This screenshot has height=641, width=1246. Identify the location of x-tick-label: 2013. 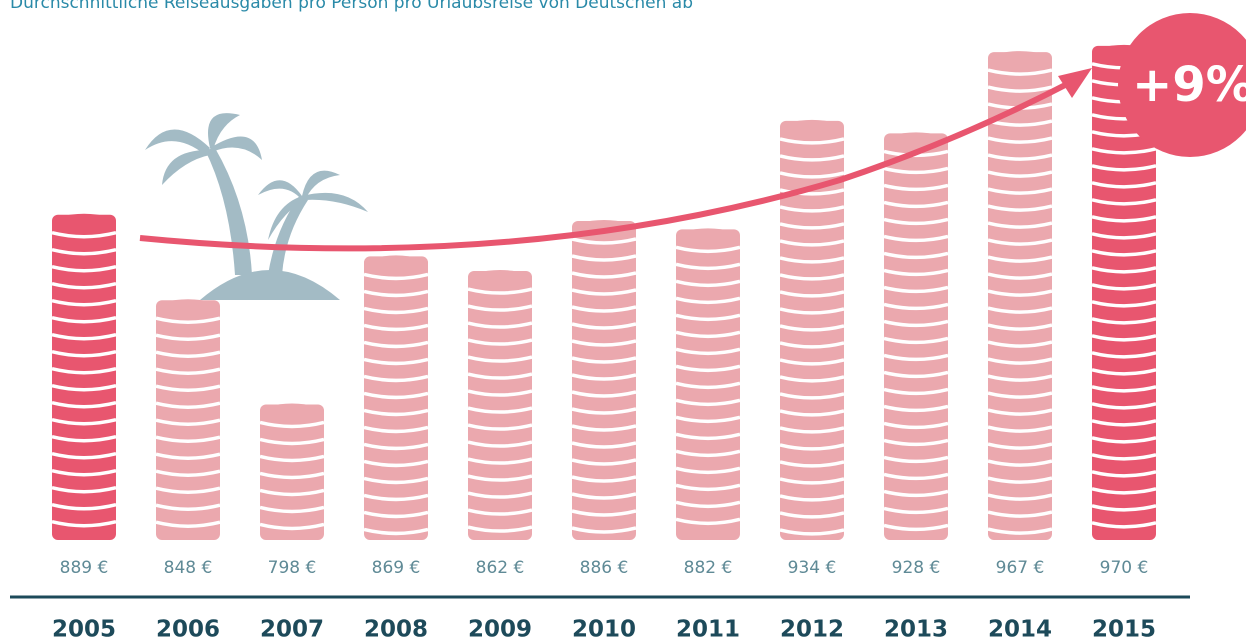
(916, 629).